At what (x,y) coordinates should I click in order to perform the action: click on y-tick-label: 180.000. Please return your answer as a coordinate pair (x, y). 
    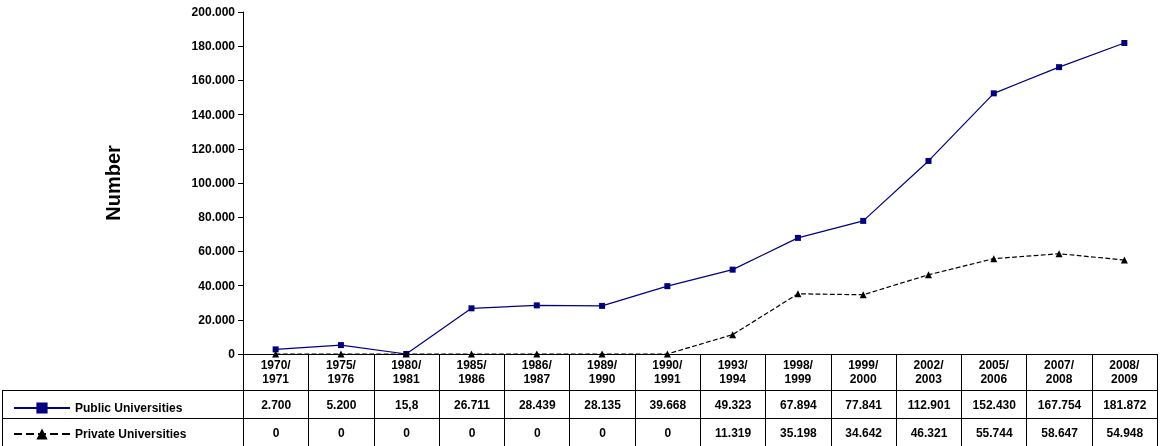
    Looking at the image, I should click on (213, 46).